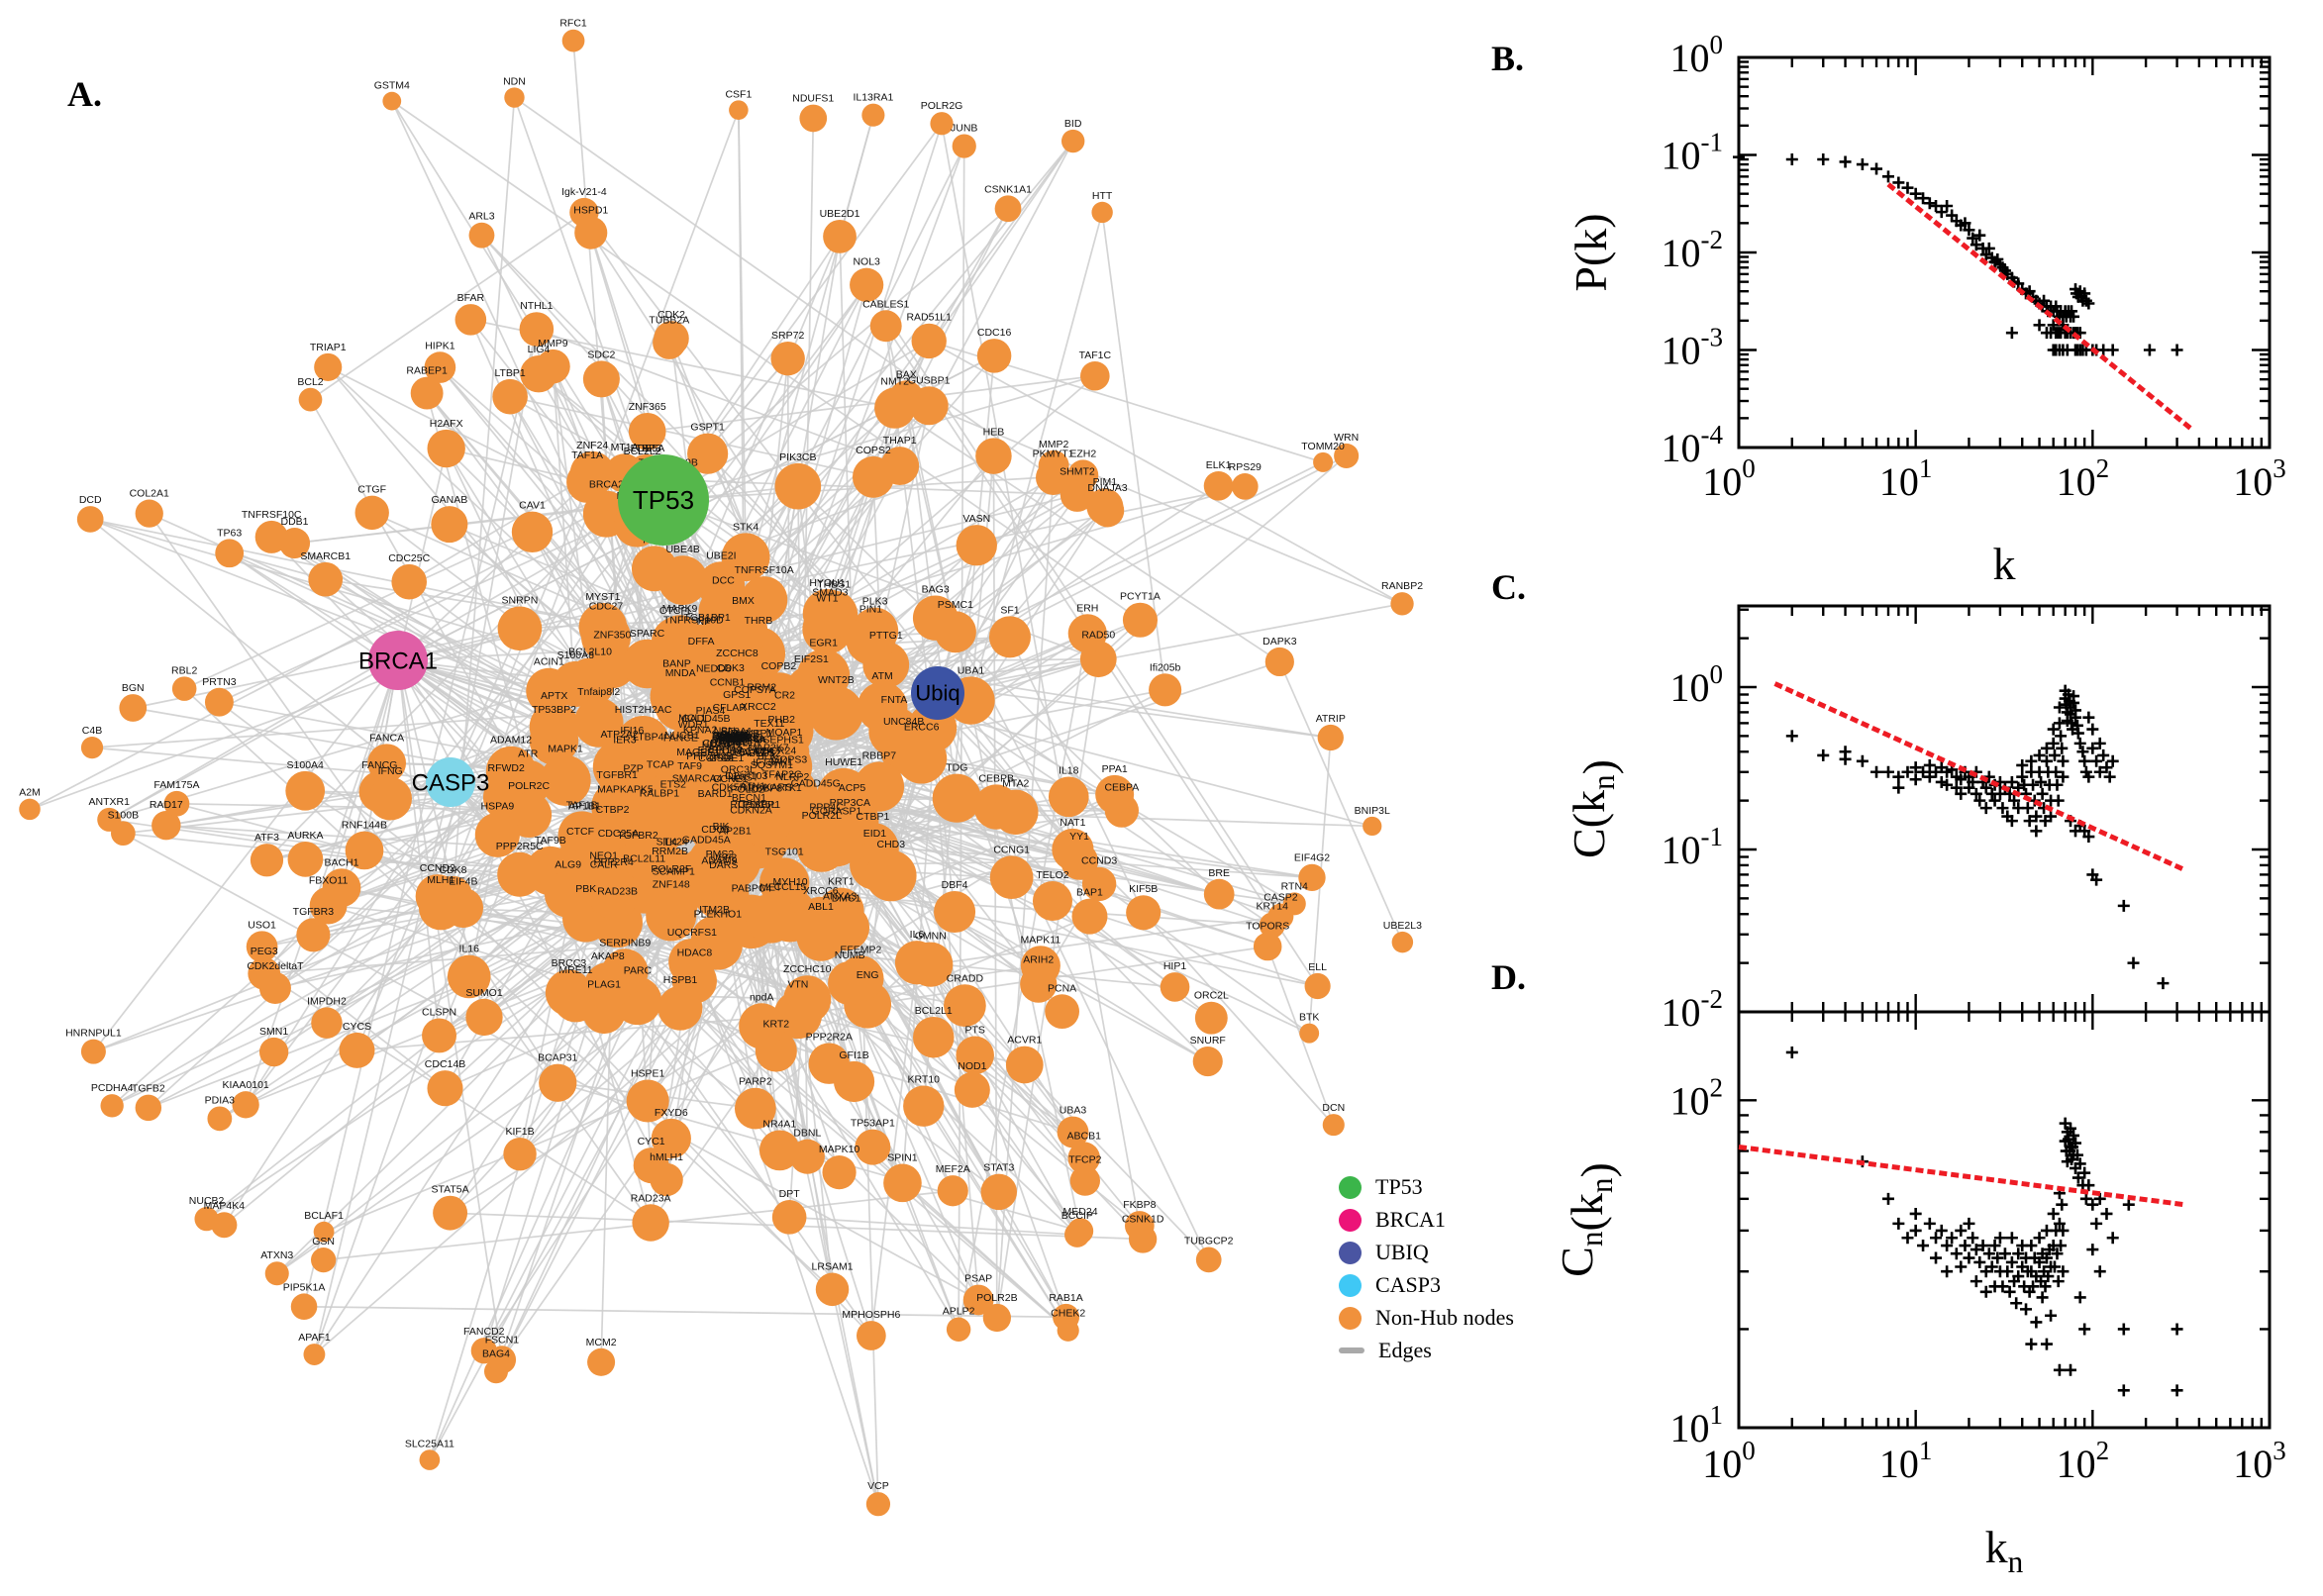 The width and height of the screenshot is (2323, 1596). What do you see at coordinates (1906, 478) in the screenshot?
I see `tick-label: 10¹` at bounding box center [1906, 478].